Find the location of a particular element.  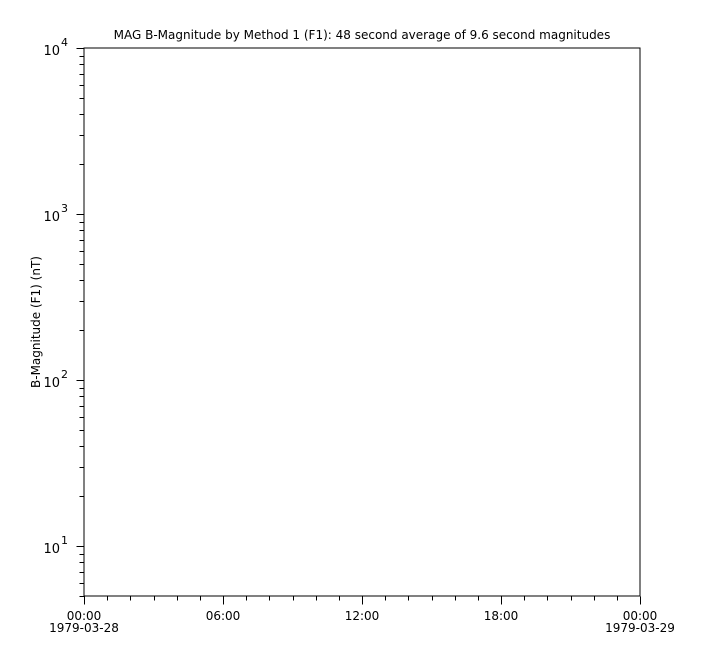

y-tick-label-exponent: 1 is located at coordinates (64, 540).